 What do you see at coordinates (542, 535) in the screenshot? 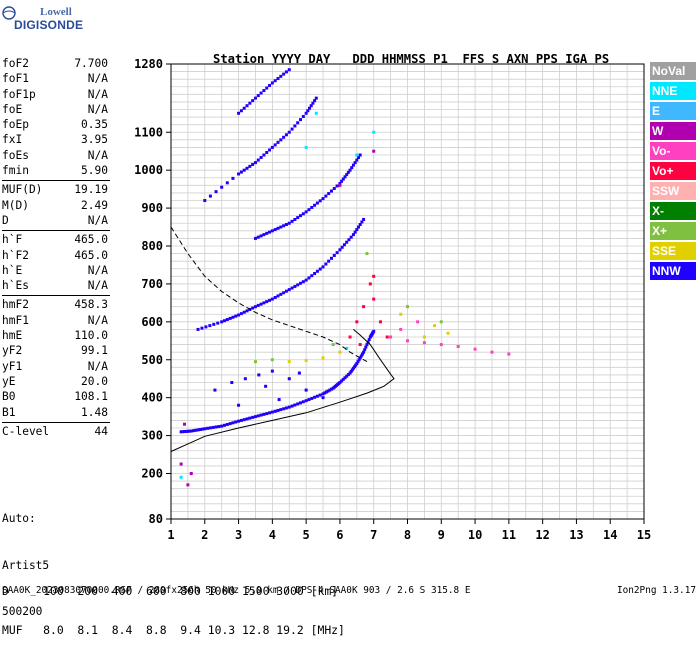
I see `x-tick-label: 12` at bounding box center [542, 535].